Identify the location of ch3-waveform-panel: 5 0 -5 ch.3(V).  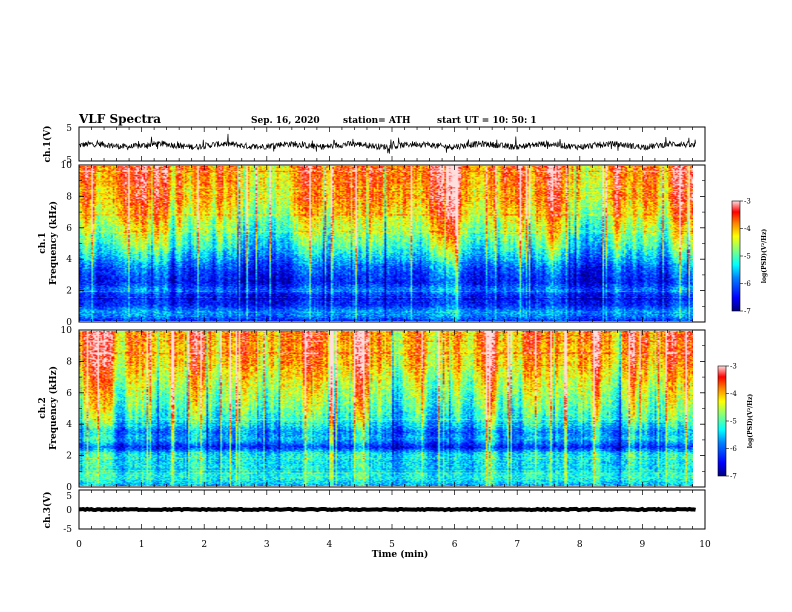
(374, 512).